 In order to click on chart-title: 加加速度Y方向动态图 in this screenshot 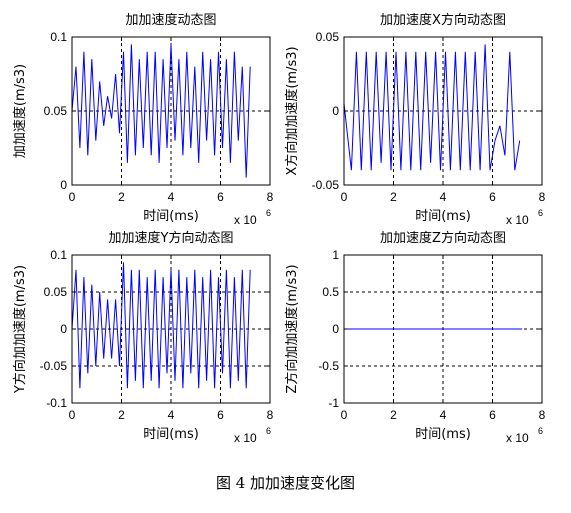, I will do `click(171, 238)`.